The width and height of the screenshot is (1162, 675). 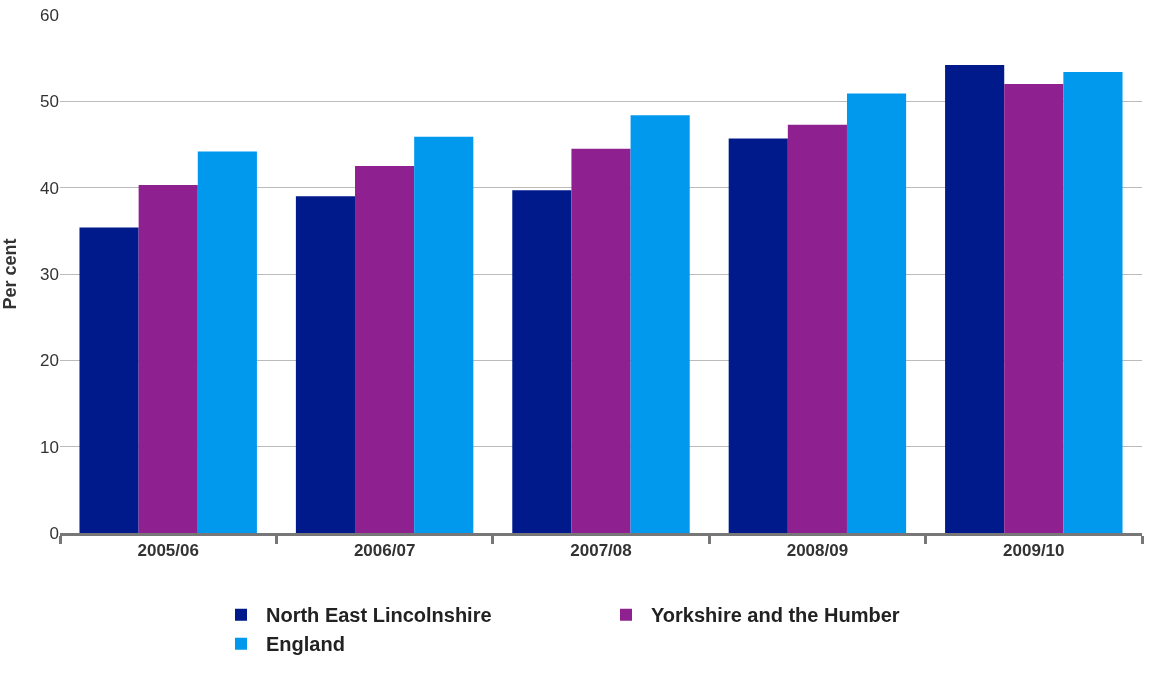 I want to click on y-tick-label: 20, so click(x=49, y=361).